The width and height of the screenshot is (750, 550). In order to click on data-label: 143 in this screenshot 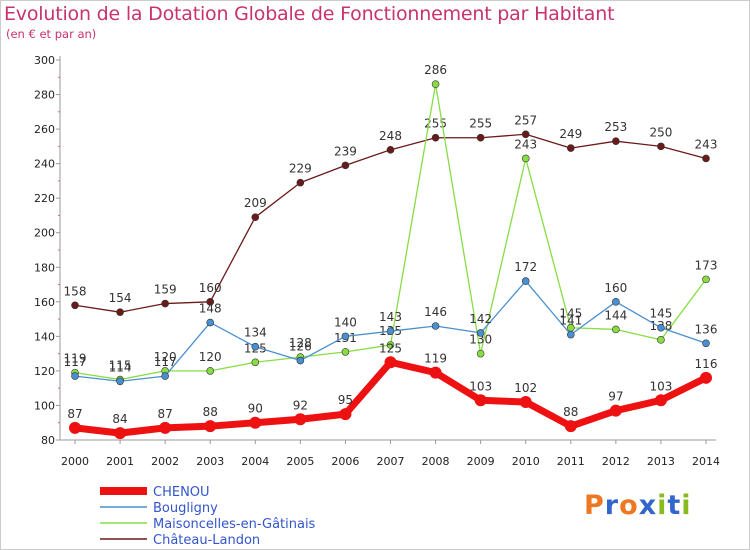, I will do `click(390, 317)`.